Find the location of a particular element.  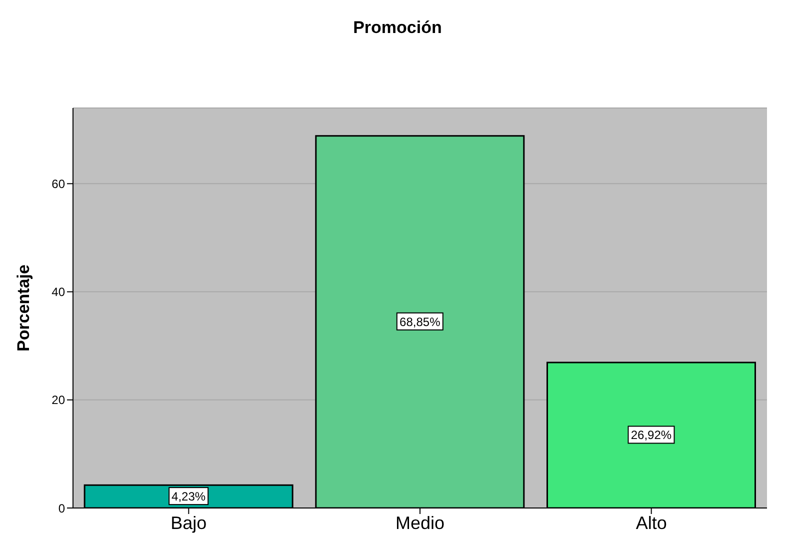

y-axis-title: Porcentaje is located at coordinates (24, 308).